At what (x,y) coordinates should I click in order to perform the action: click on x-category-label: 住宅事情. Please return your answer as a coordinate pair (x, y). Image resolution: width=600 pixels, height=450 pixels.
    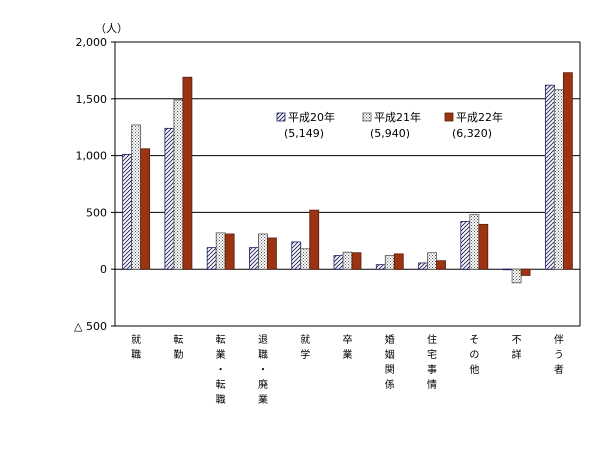
    Looking at the image, I should click on (432, 362).